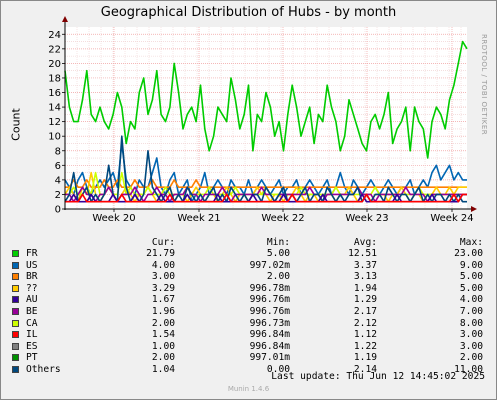 This screenshot has height=400, width=497. What do you see at coordinates (248, 288) in the screenshot?
I see `legend-row: ?? 3.29 996.78m 1.94 5.00` at bounding box center [248, 288].